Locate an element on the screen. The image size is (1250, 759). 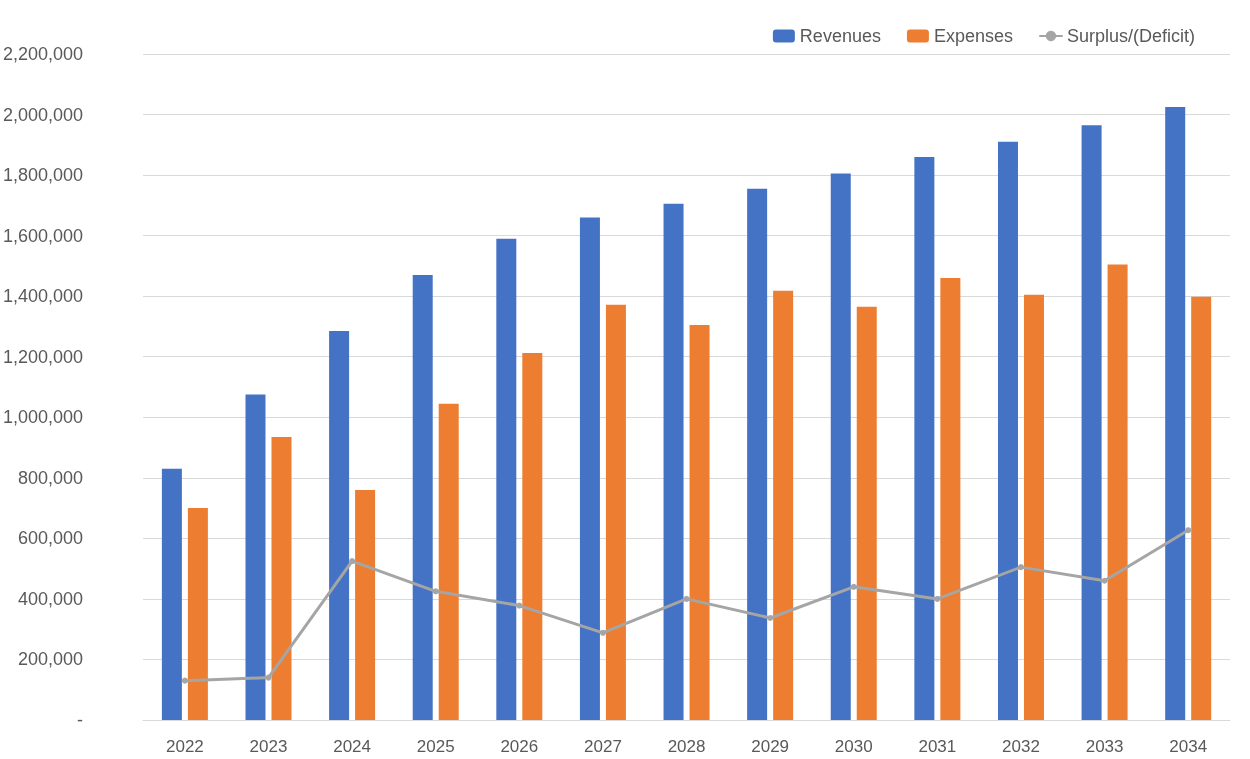
x-tick-label: 2023 is located at coordinates (268, 746).